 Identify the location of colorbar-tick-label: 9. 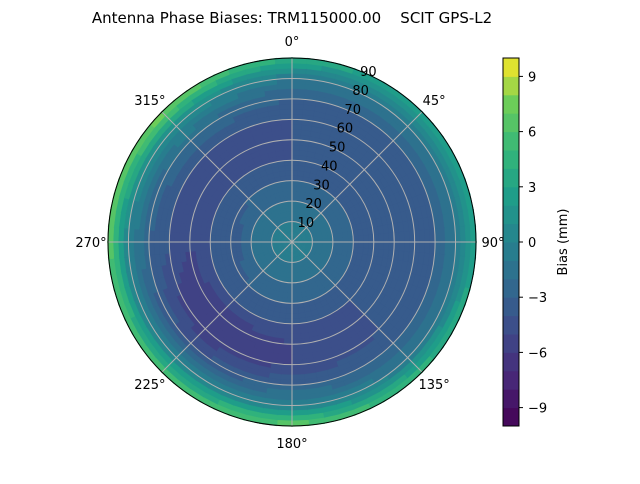
(532, 77).